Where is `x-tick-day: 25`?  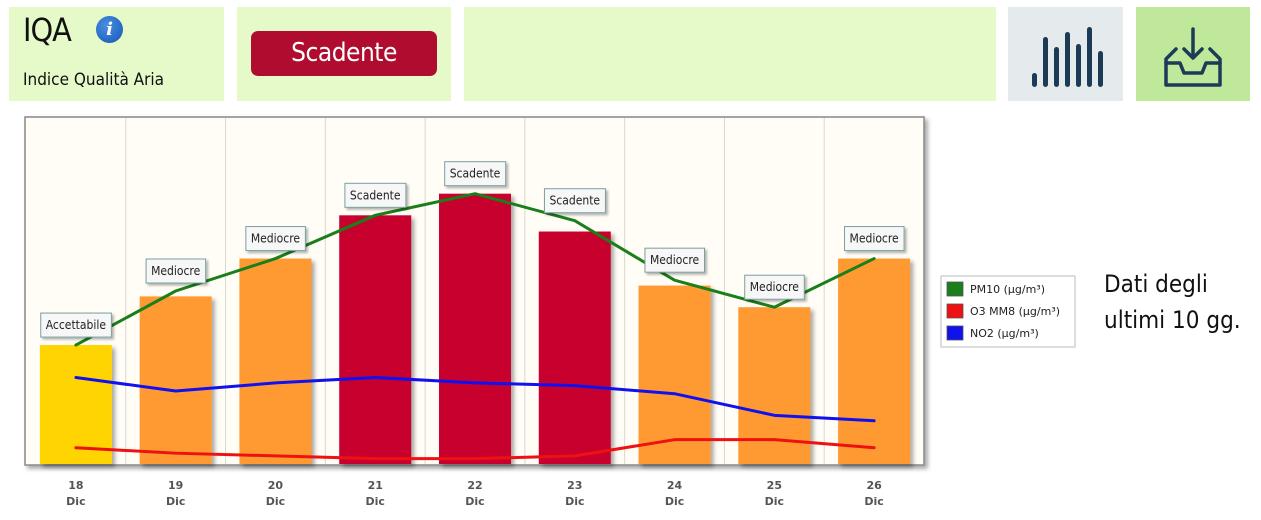
x-tick-day: 25 is located at coordinates (774, 485).